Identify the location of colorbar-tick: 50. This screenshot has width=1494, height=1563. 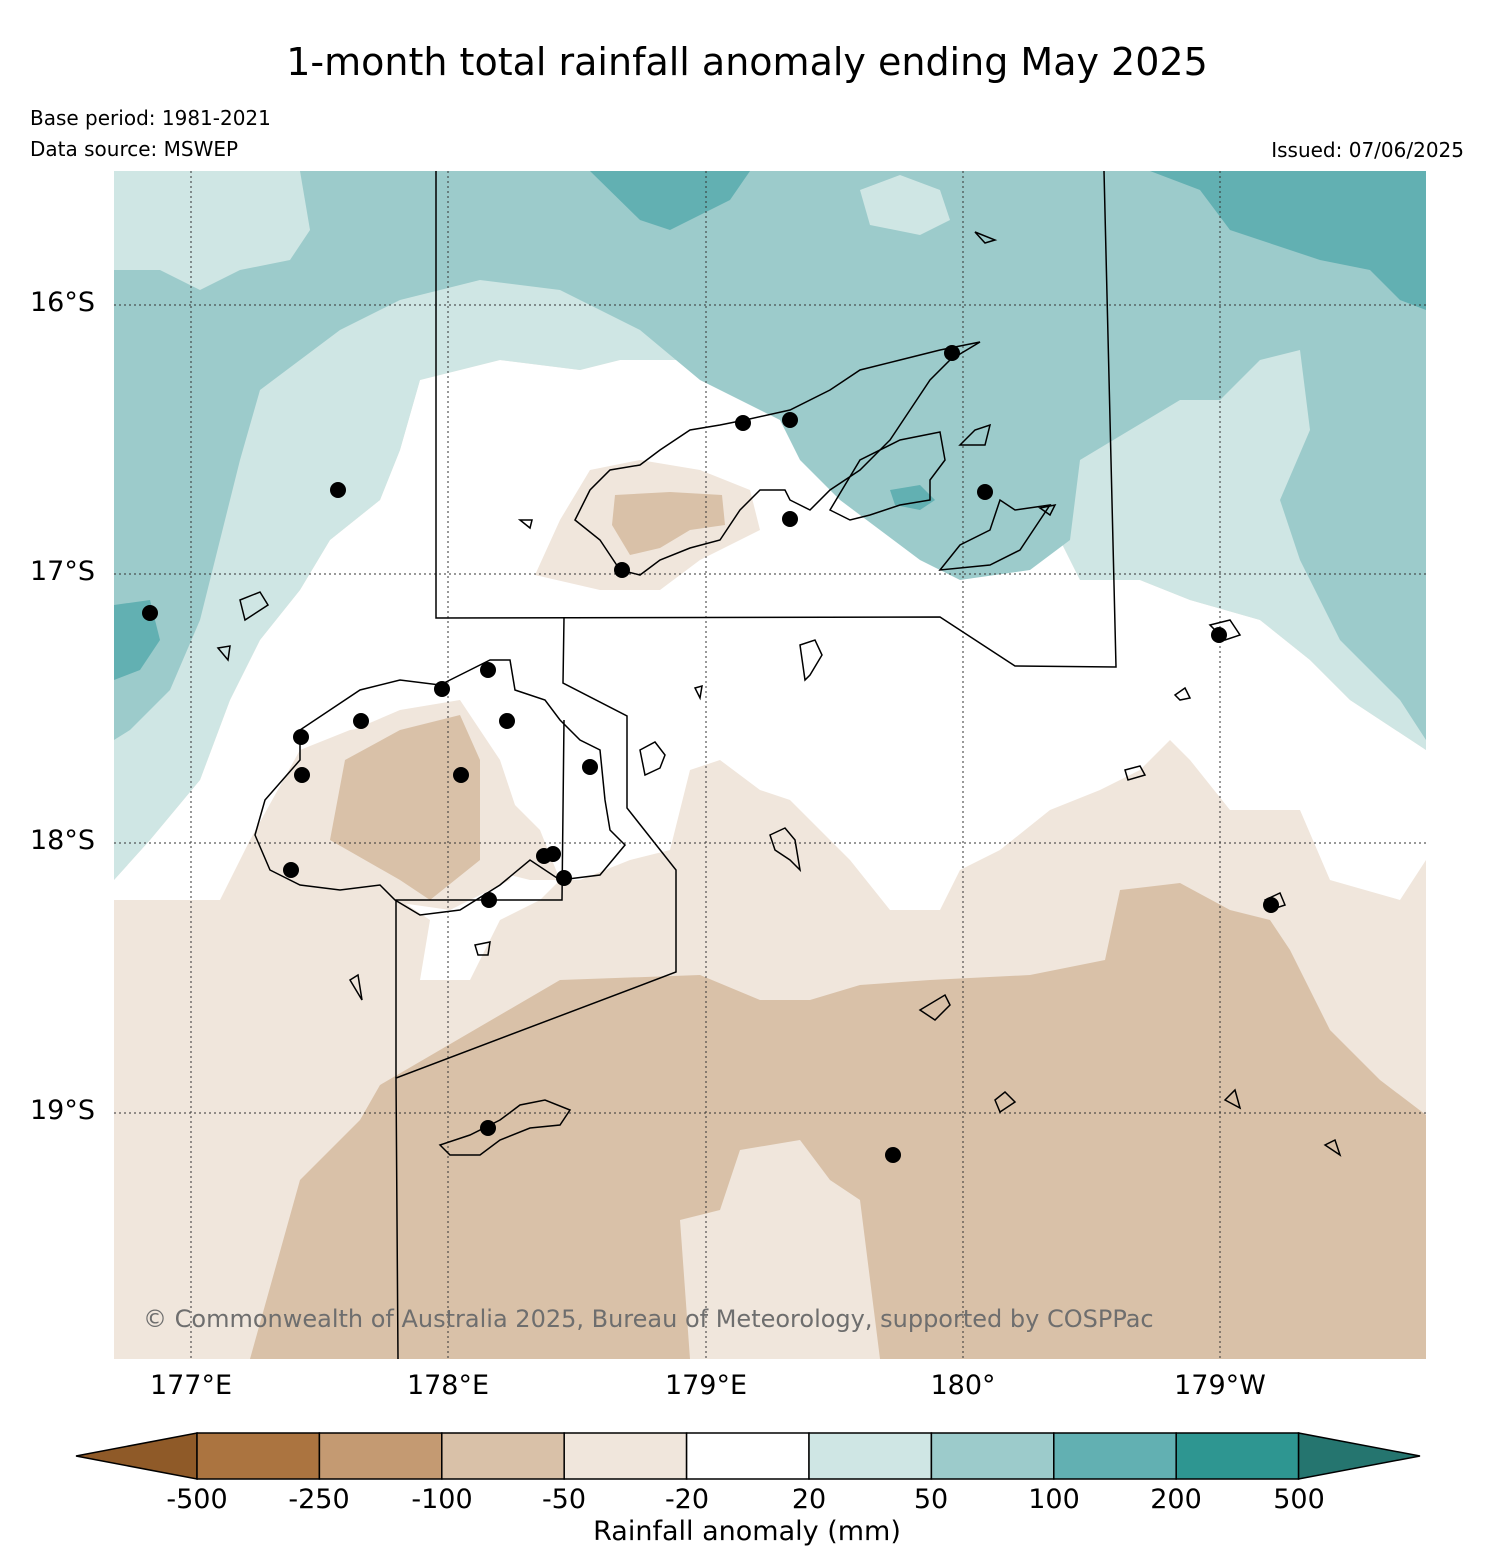
(931, 1499).